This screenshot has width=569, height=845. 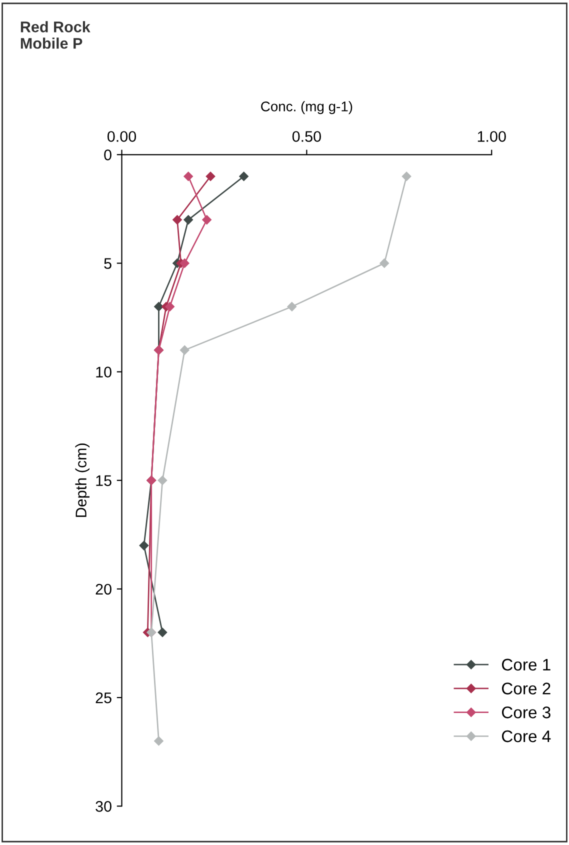 I want to click on y-tick-label: 0, so click(x=108, y=155).